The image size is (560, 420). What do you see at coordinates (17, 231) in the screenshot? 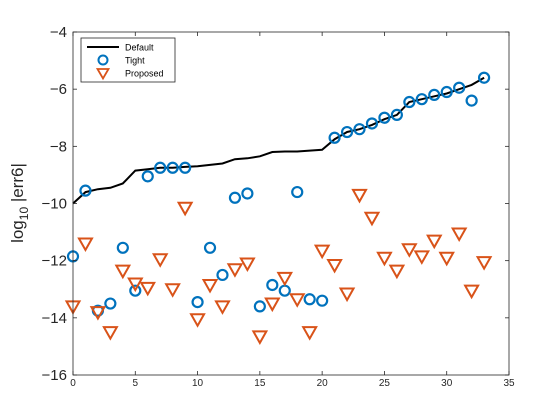
I see `y-axis-label-log: log` at bounding box center [17, 231].